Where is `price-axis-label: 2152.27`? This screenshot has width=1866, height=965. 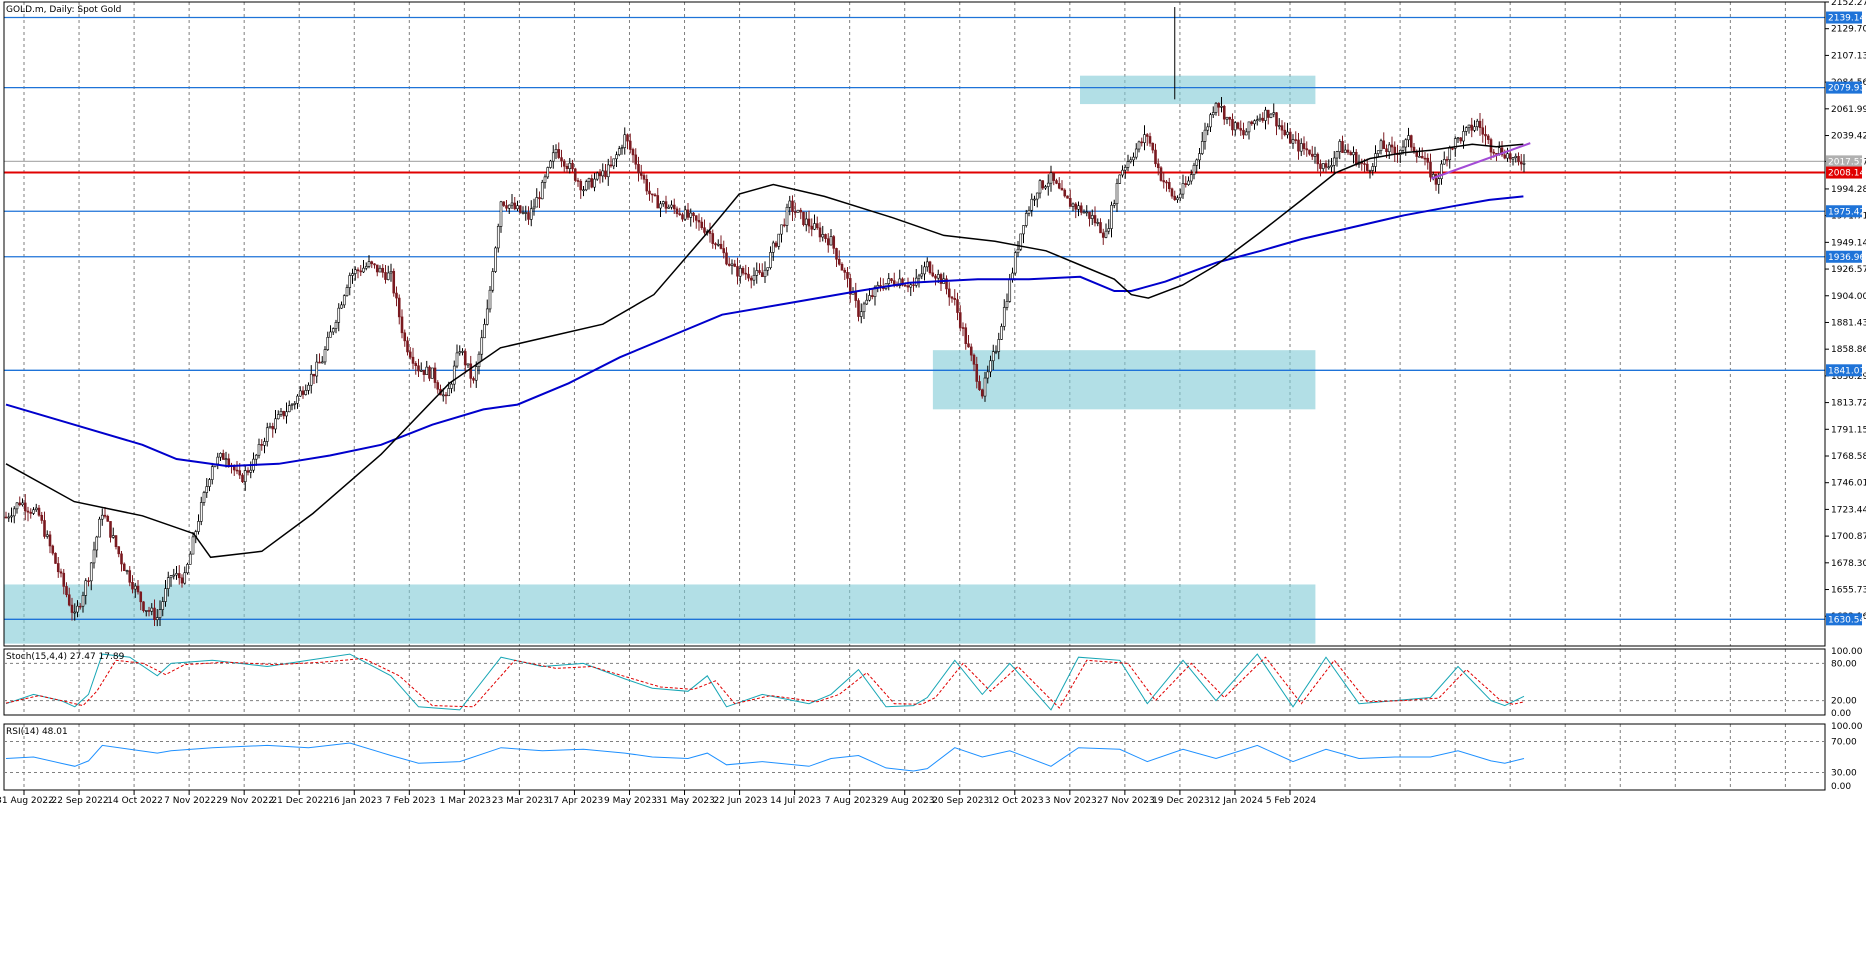 price-axis-label: 2152.27 is located at coordinates (1848, 4).